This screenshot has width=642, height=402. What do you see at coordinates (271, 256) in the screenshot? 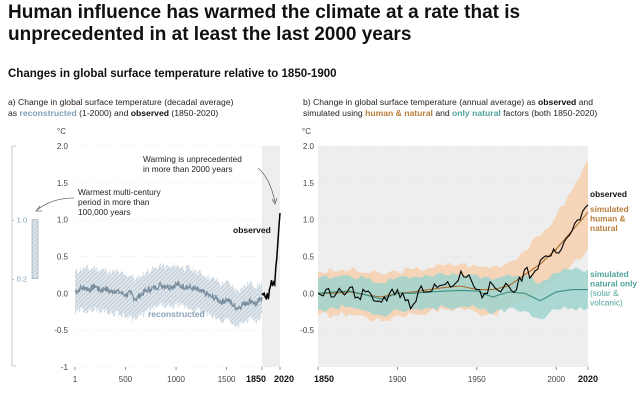
I see `panel-a-observed-line` at bounding box center [271, 256].